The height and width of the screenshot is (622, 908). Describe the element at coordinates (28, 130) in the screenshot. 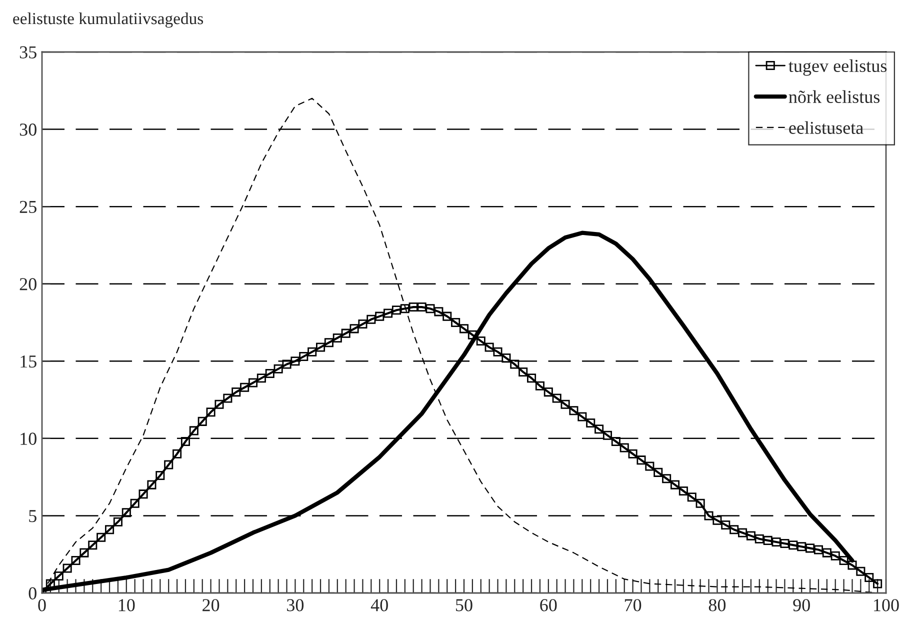

I see `y-tick-label: 30` at that location.